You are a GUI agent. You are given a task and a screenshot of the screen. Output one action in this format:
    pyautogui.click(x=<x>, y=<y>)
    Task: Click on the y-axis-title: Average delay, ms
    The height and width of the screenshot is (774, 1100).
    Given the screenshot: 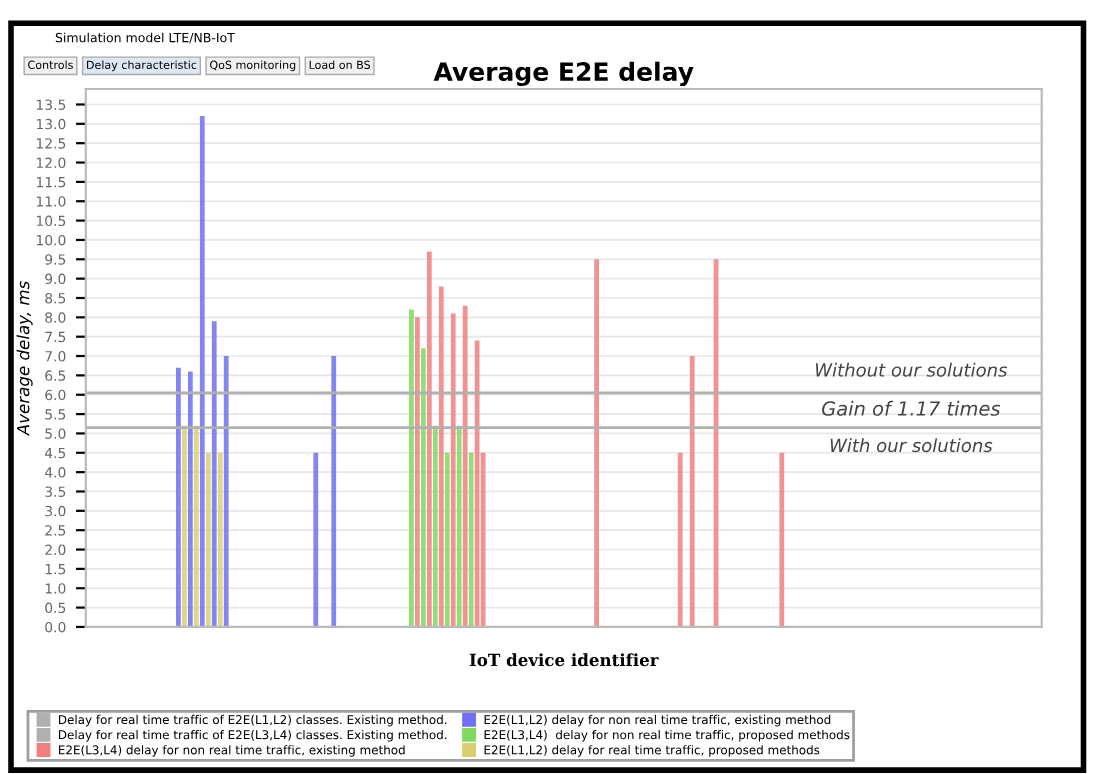 What is the action you would take?
    pyautogui.click(x=24, y=359)
    